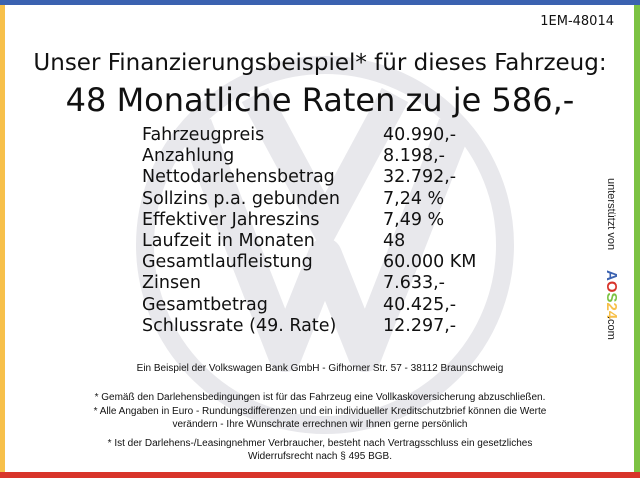 The height and width of the screenshot is (478, 640). I want to click on row-label: Gesamtlaufleistung, so click(227, 262).